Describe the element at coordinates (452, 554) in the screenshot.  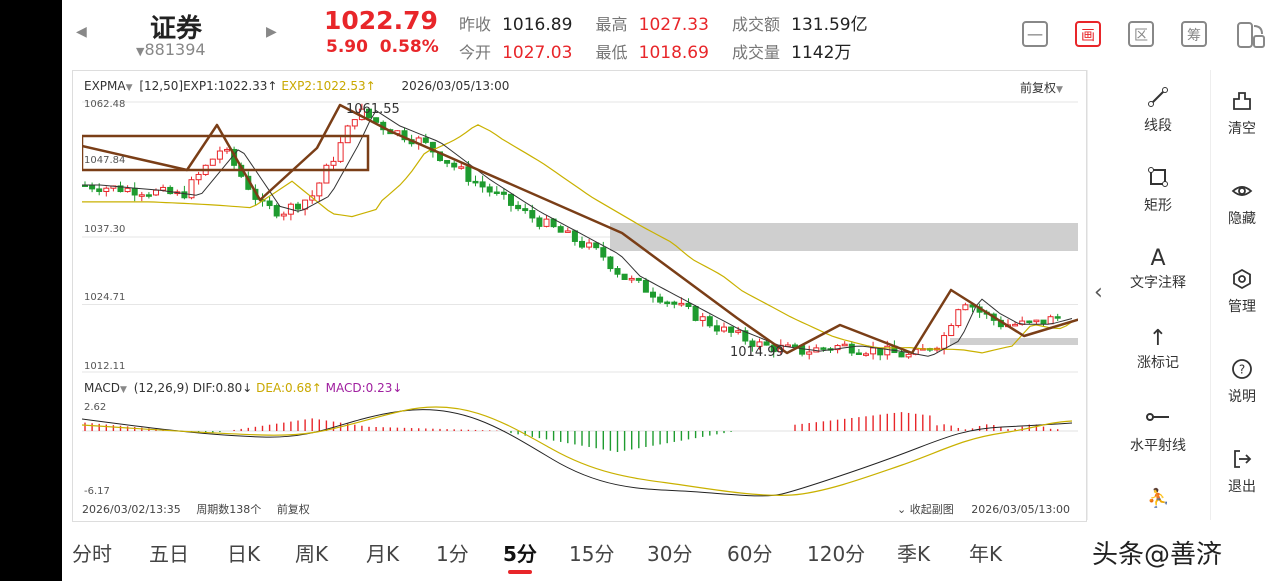
I see `period-tab-1min: 1分` at that location.